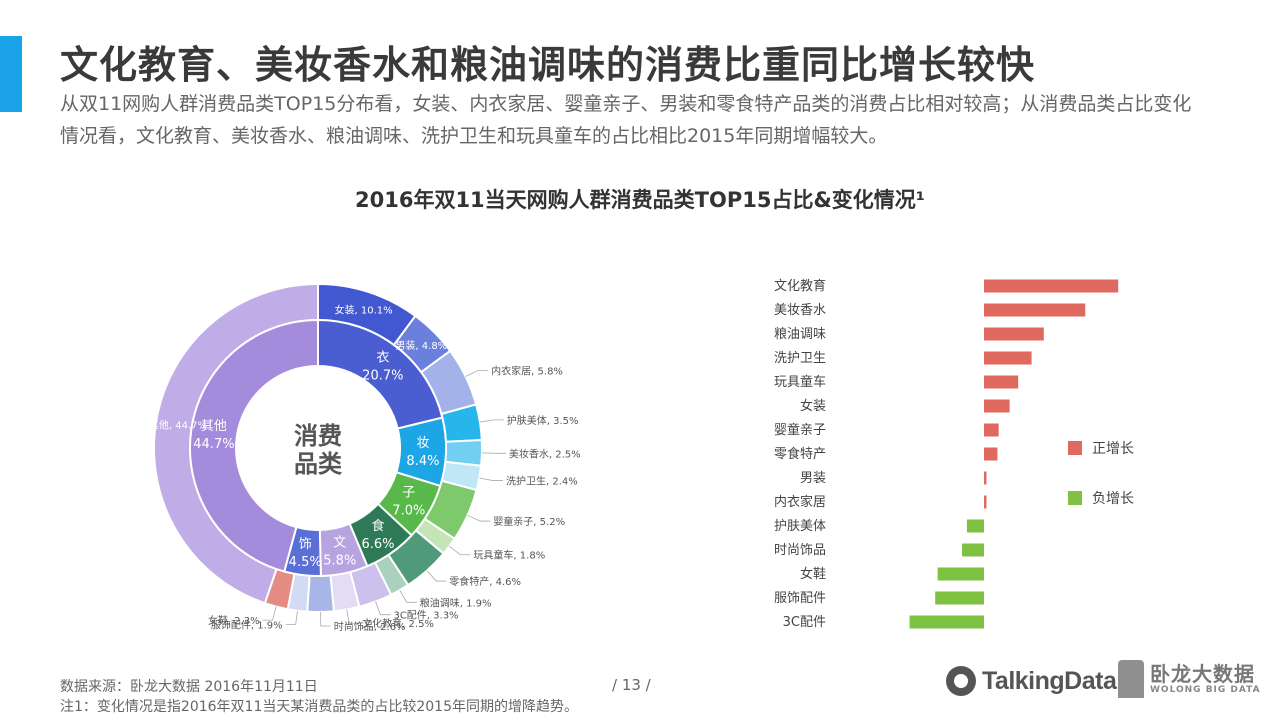 The image size is (1280, 720). I want to click on donut-outer-label: 服饰配件, 1.9%, so click(247, 625).